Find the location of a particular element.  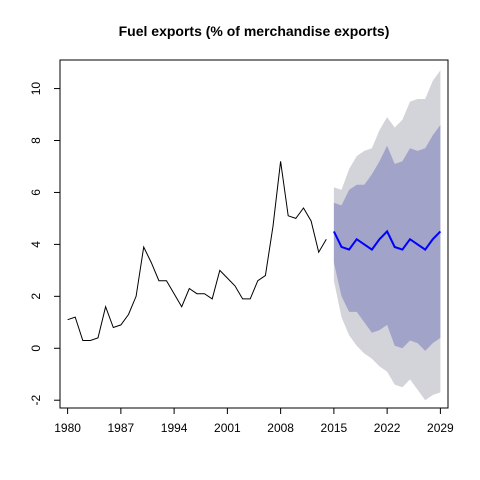

band-80-layer is located at coordinates (387, 237).